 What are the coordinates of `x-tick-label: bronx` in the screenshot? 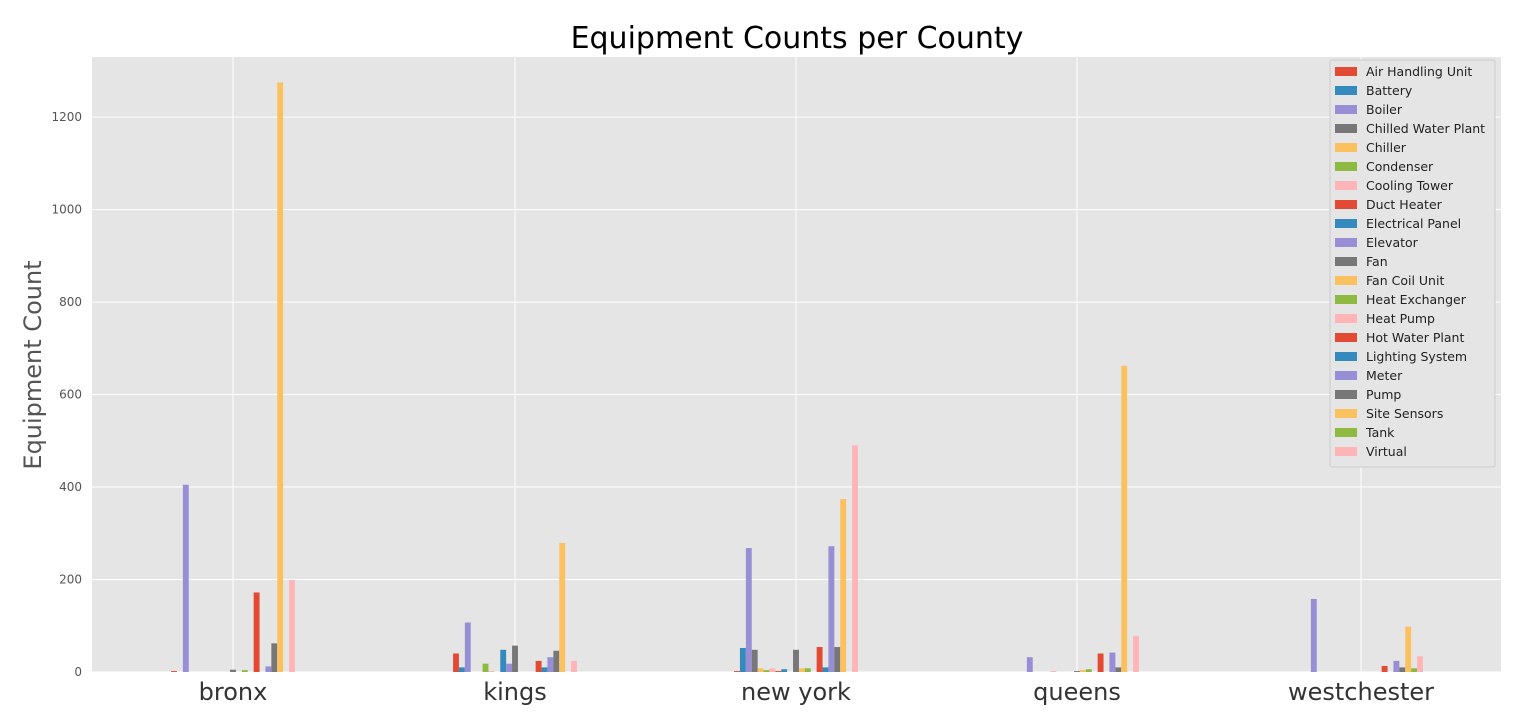 It's located at (233, 692).